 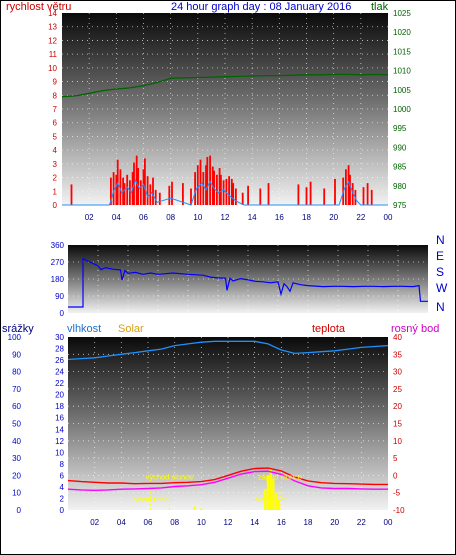 I want to click on wind-x-tick-label: 00, so click(x=388, y=217).